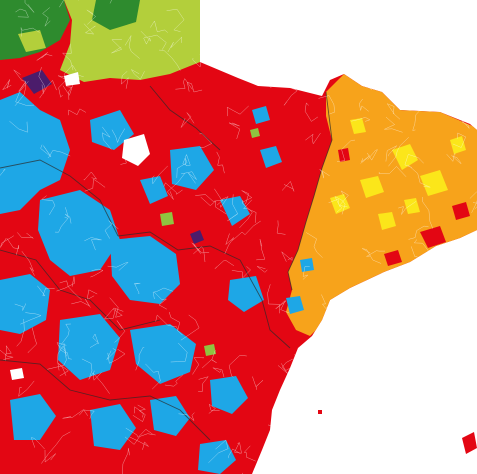 The height and width of the screenshot is (474, 477). Describe the element at coordinates (32, 41) in the screenshot. I see `region-lime-small` at that location.